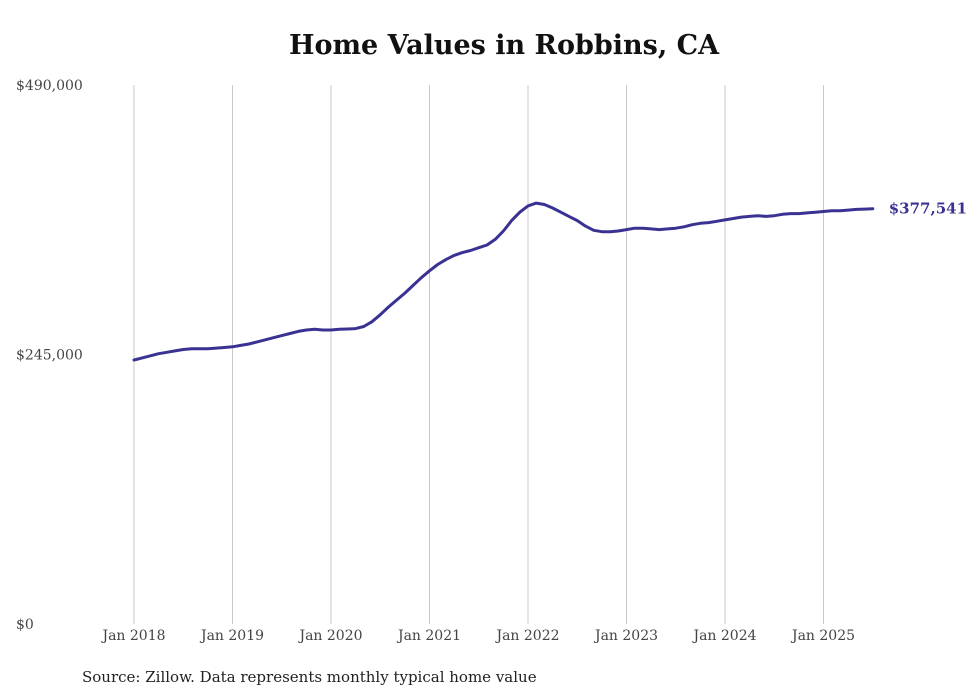 The height and width of the screenshot is (699, 980). What do you see at coordinates (132, 636) in the screenshot?
I see `x-tick-label: Jan 2018` at bounding box center [132, 636].